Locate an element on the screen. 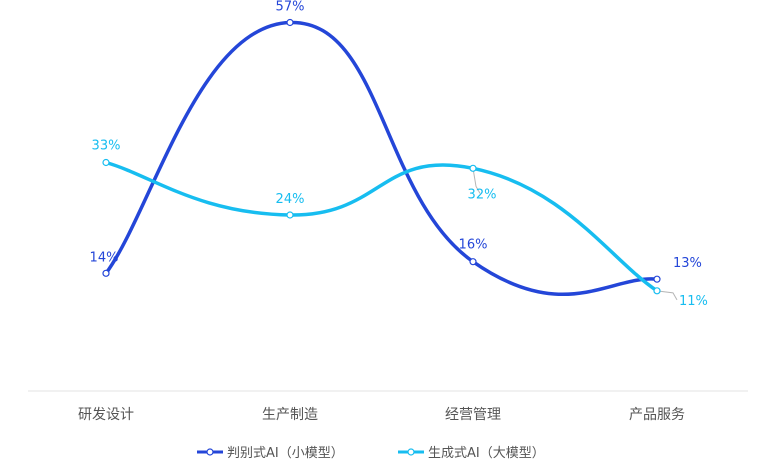 This screenshot has height=472, width=766. x-tick-label: 研发设计 is located at coordinates (106, 415).